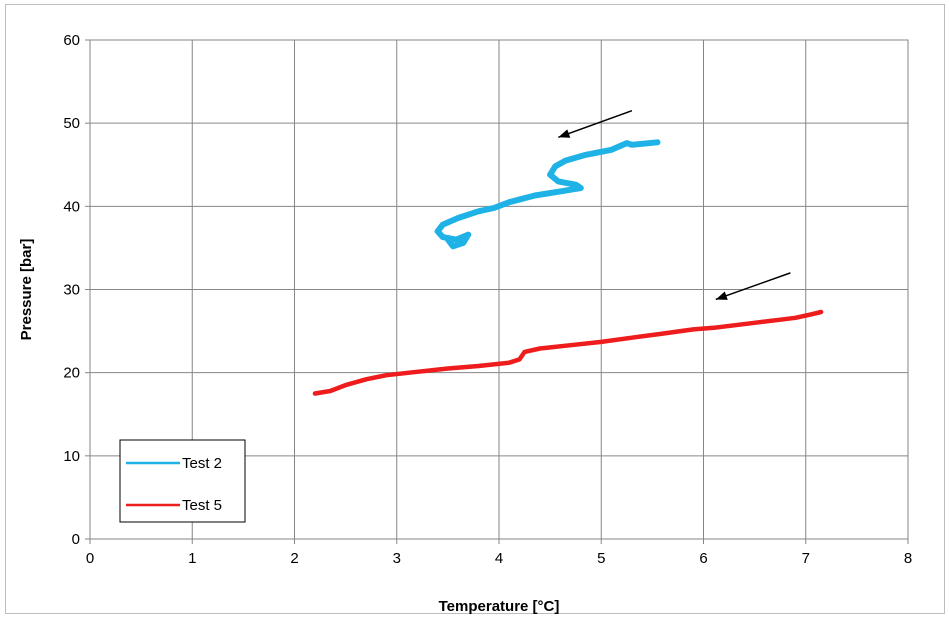 The width and height of the screenshot is (949, 624). I want to click on annotations, so click(674, 205).